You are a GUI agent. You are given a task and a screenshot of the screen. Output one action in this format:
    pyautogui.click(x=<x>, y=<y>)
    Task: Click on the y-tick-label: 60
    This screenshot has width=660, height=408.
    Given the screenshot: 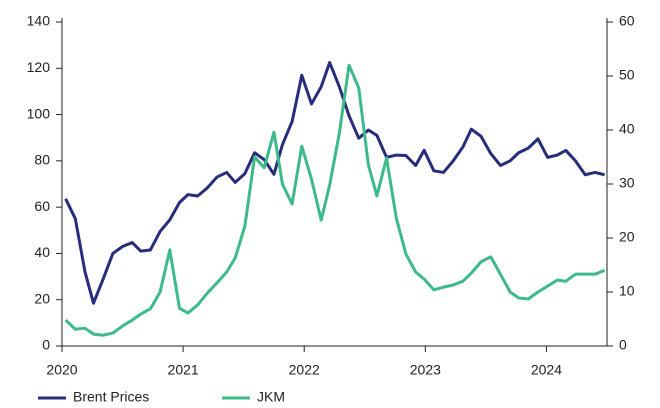 What is the action you would take?
    pyautogui.click(x=42, y=206)
    